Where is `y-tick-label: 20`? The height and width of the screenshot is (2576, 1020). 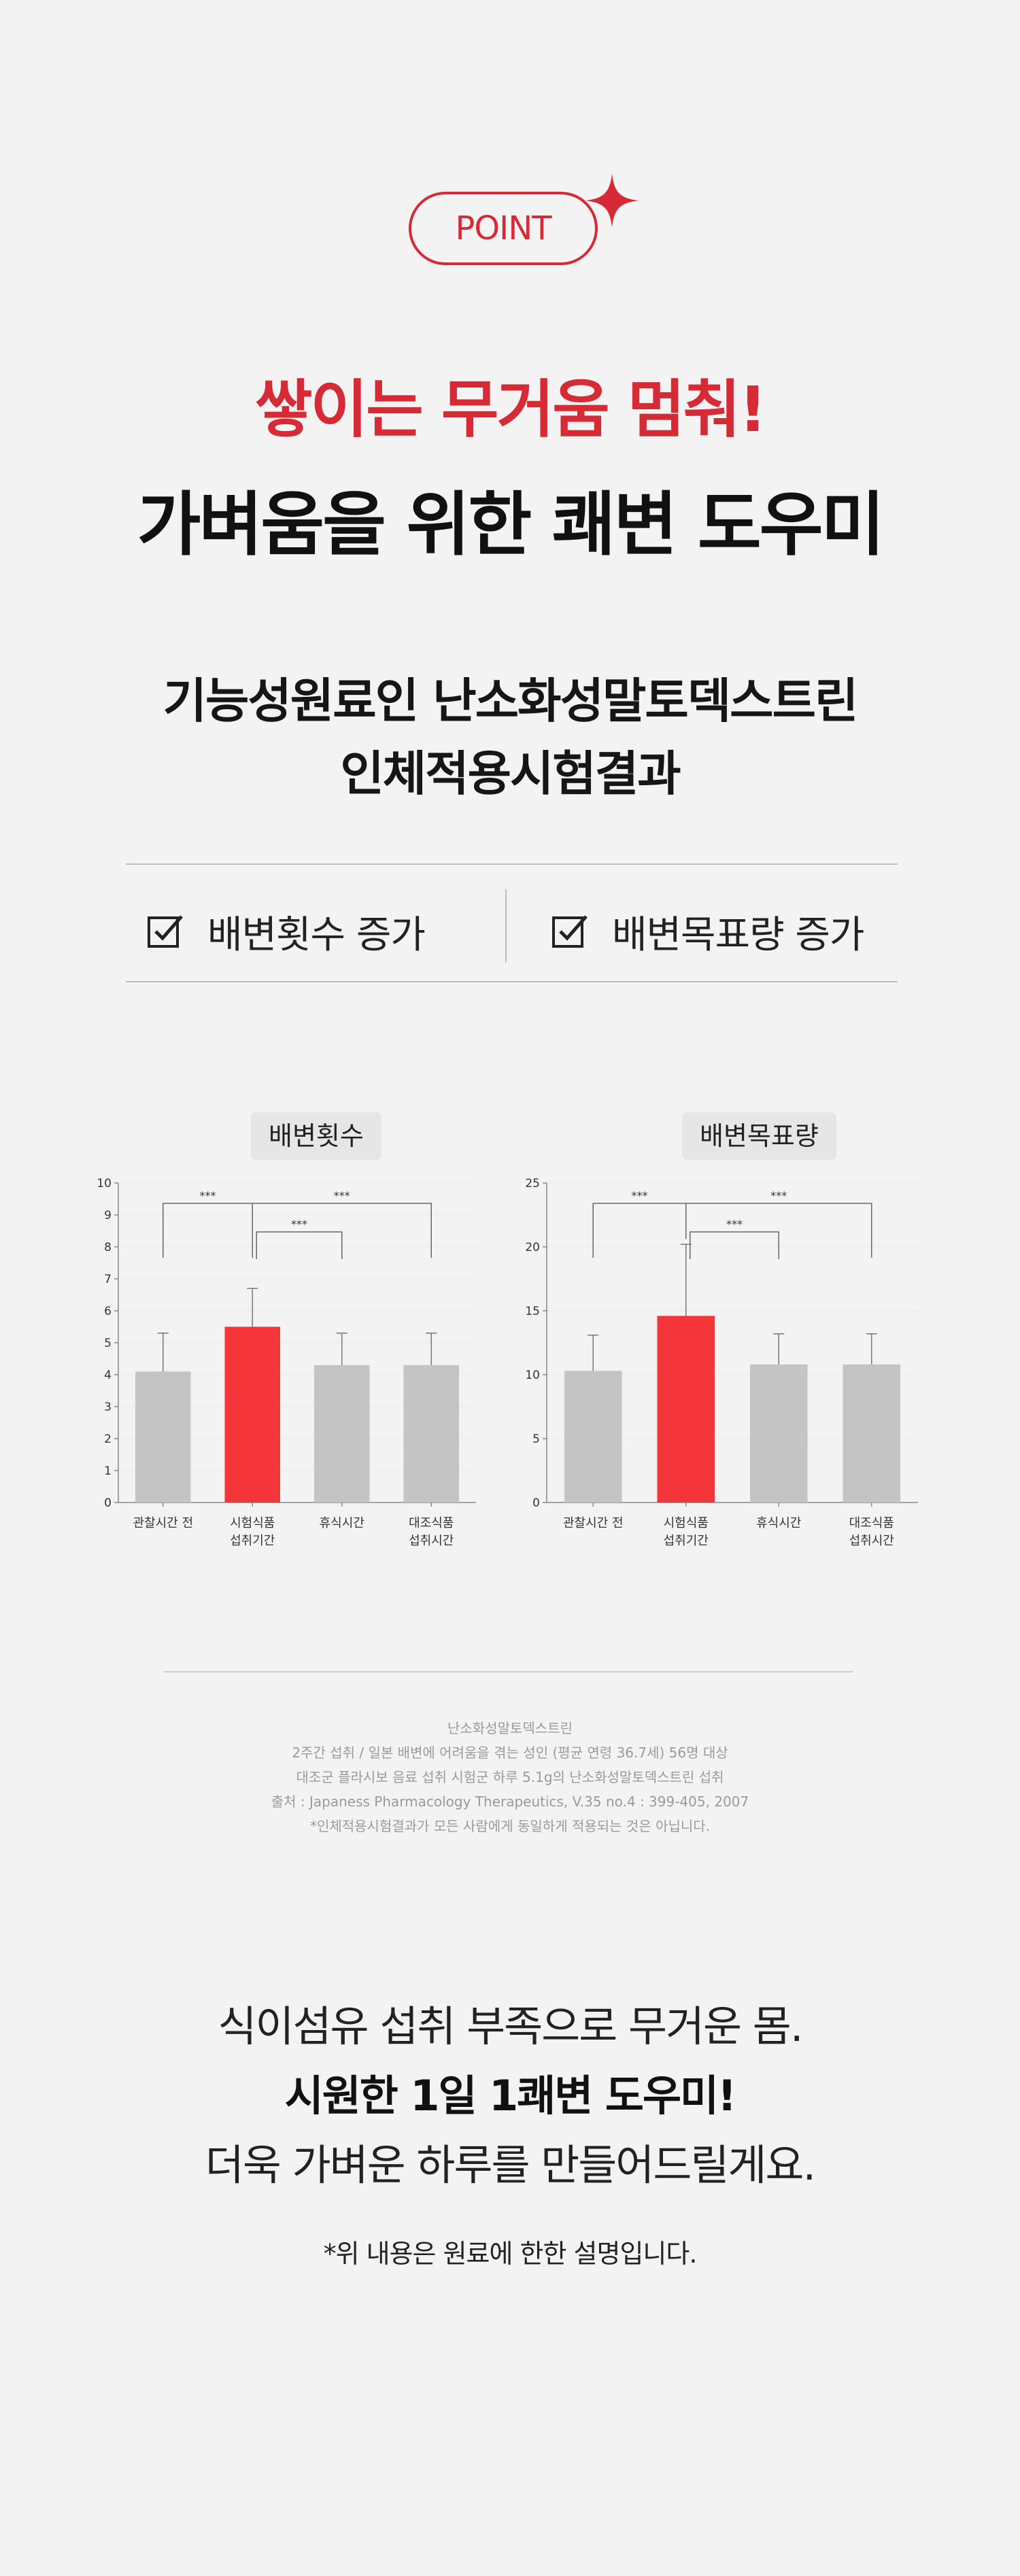 y-tick-label: 20 is located at coordinates (533, 1247).